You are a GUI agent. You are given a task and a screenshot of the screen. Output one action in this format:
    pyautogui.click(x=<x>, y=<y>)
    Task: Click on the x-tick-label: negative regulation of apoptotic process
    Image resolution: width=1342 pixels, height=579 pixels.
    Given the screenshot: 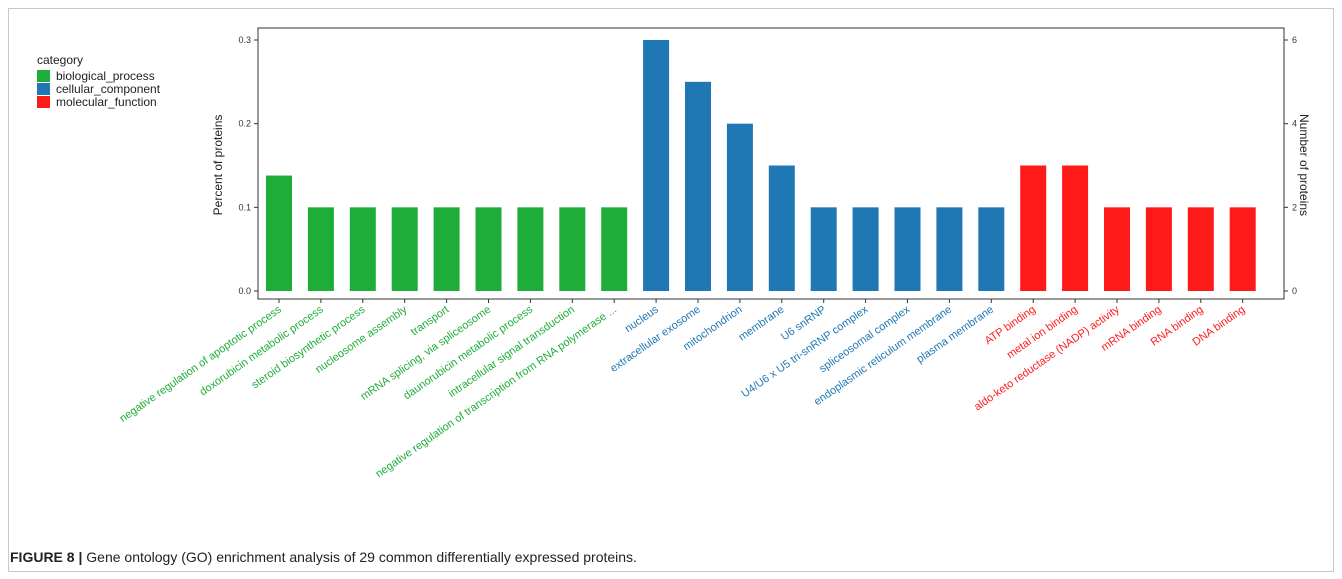 What is the action you would take?
    pyautogui.click(x=201, y=364)
    